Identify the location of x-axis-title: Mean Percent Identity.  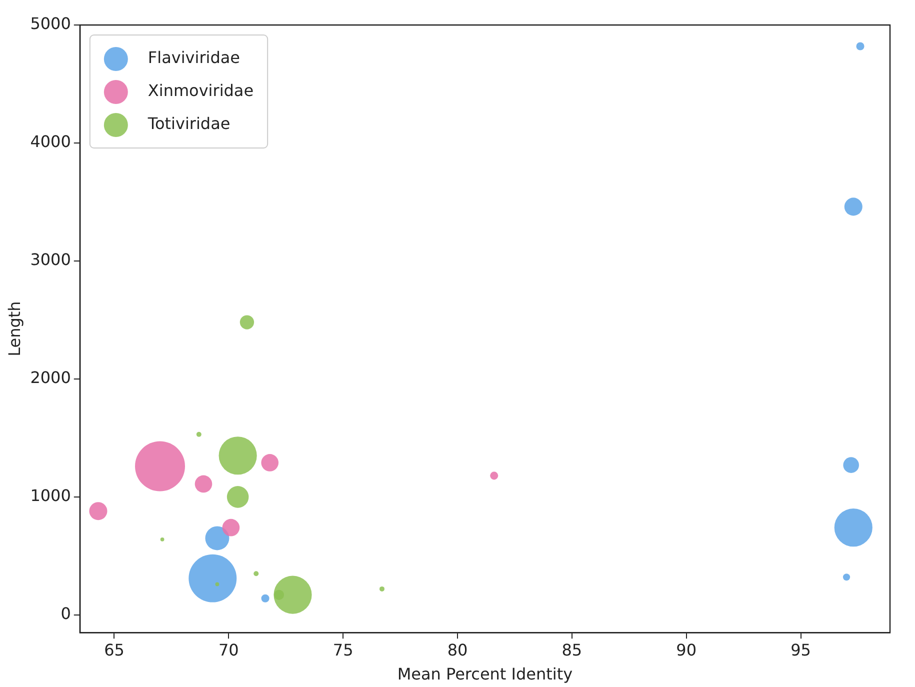
(485, 674).